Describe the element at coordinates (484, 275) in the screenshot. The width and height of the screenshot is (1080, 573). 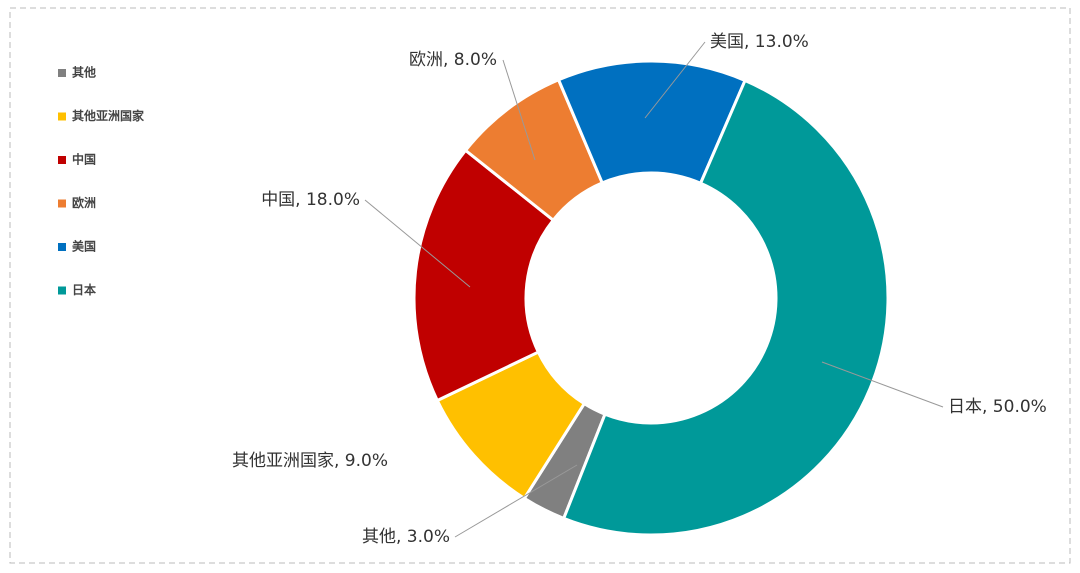
I see `slice` at that location.